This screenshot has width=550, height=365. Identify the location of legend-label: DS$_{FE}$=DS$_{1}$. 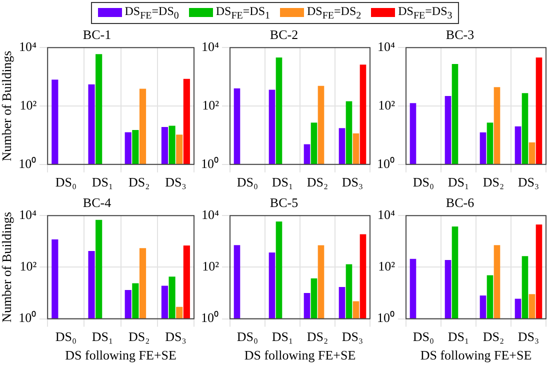
(243, 13).